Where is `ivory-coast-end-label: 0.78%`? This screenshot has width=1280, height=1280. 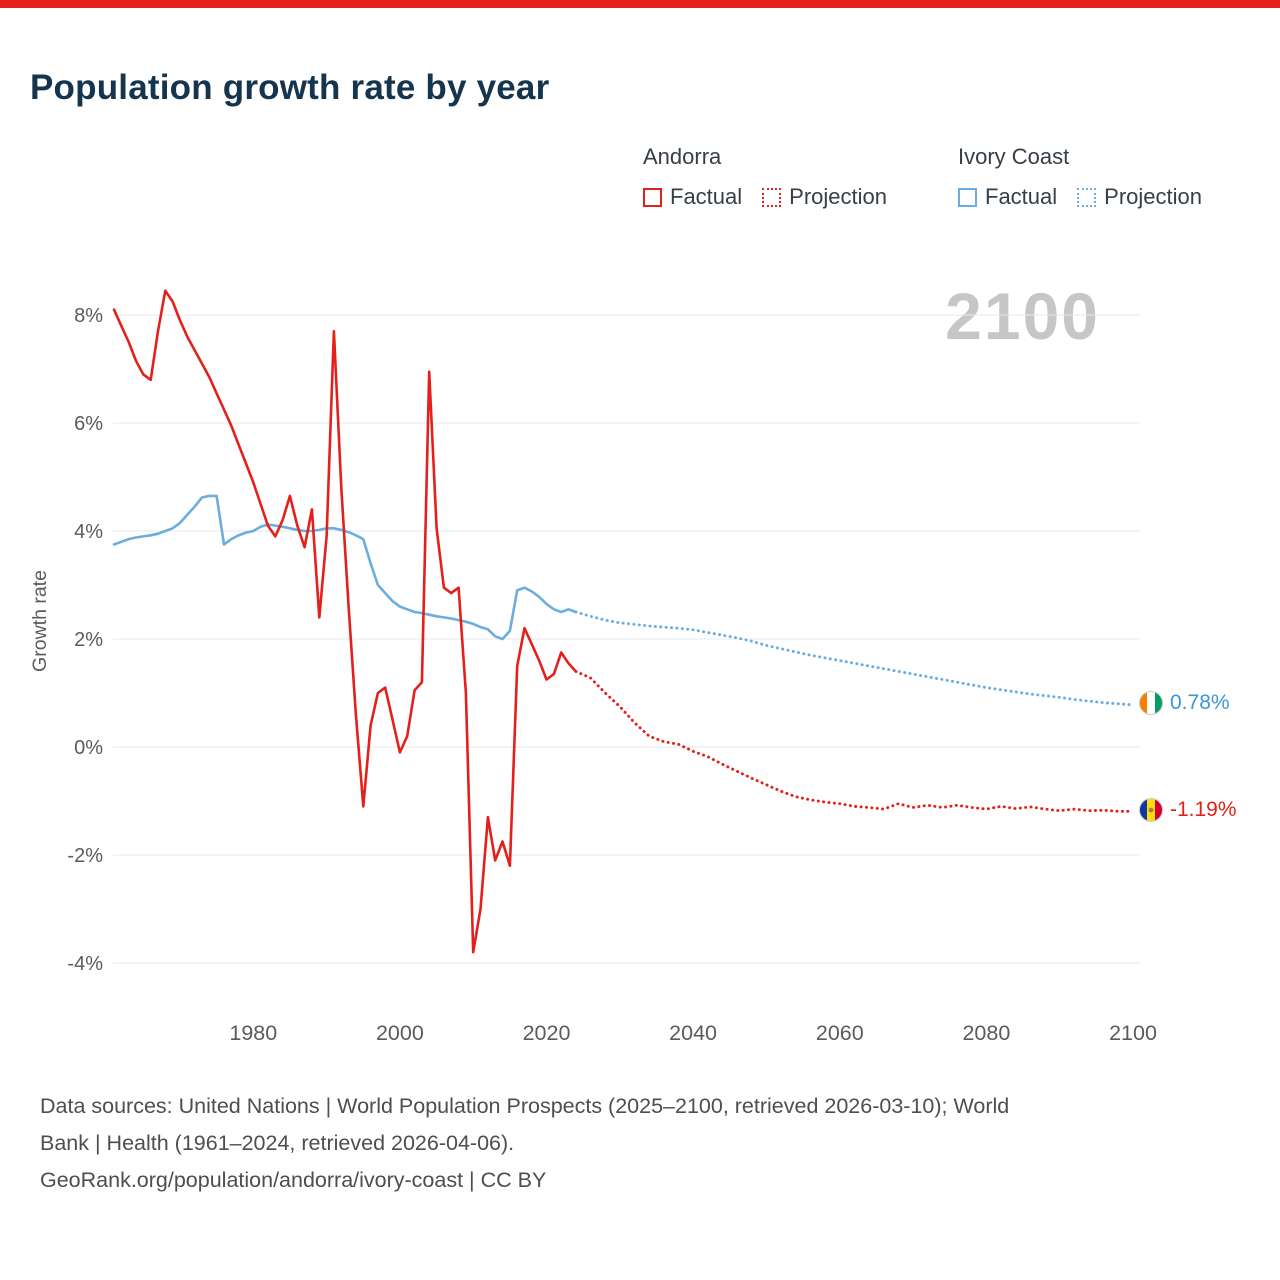
ivory-coast-end-label: 0.78% is located at coordinates (1184, 703).